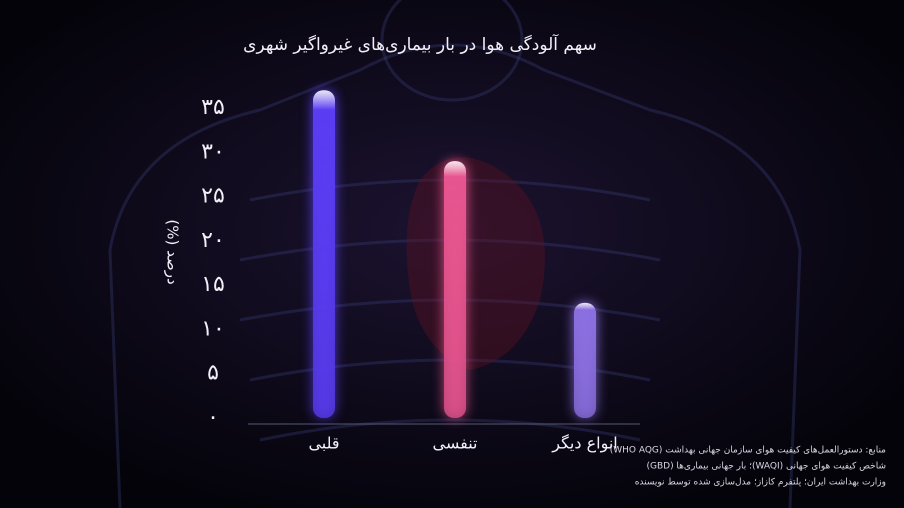  I want to click on x-tick-label: انواع دیگر, so click(584, 444).